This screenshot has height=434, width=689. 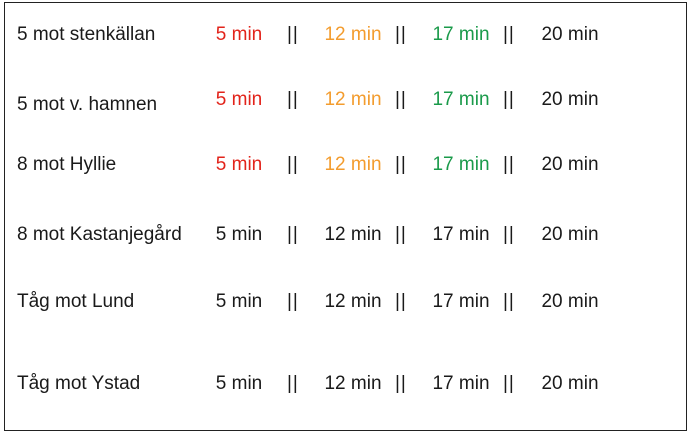 I want to click on destination-label: 5 mot v. hamnen, so click(x=87, y=104).